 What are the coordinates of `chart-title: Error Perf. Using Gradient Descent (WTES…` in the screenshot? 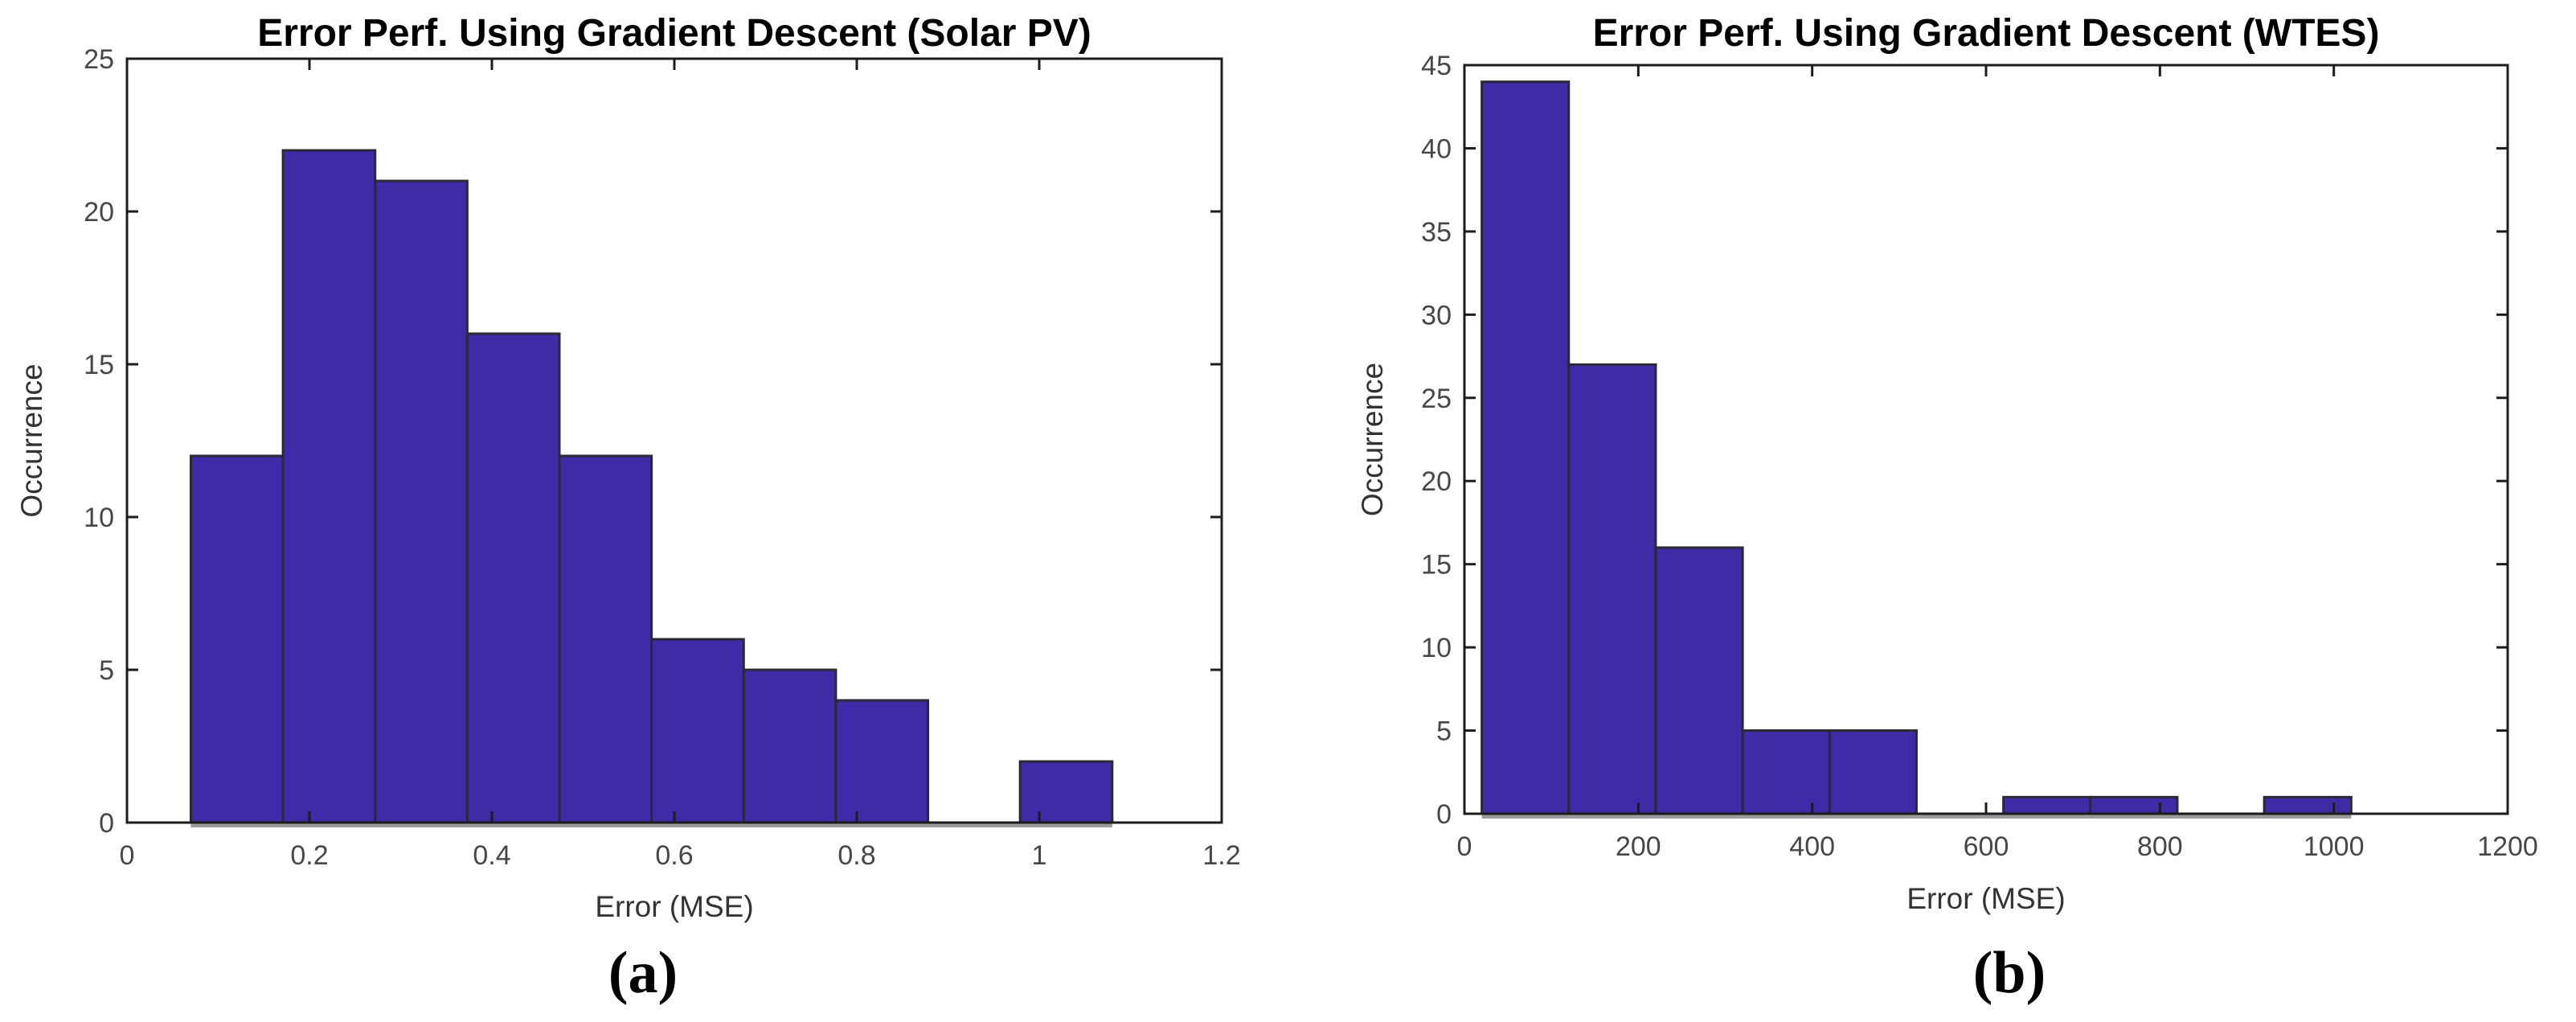 It's located at (1986, 33).